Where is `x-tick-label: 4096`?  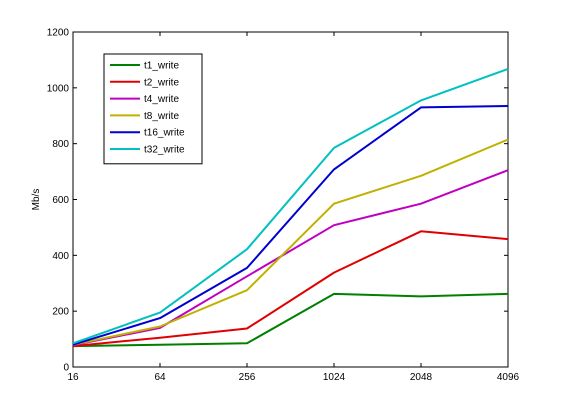
x-tick-label: 4096 is located at coordinates (508, 377).